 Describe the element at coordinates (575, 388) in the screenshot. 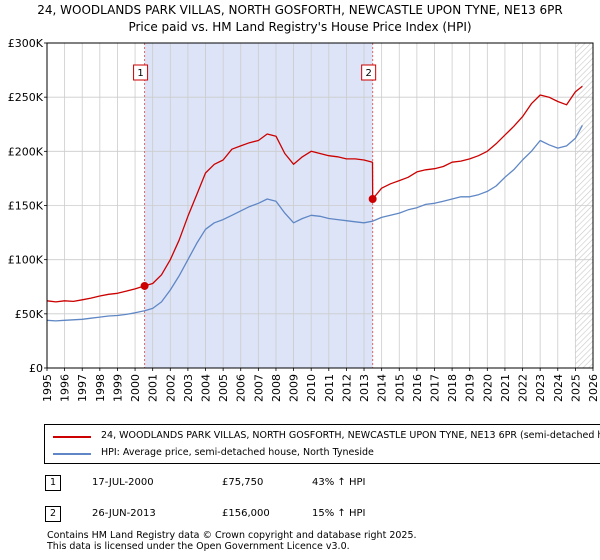

I see `x-tick-label: 2025` at that location.